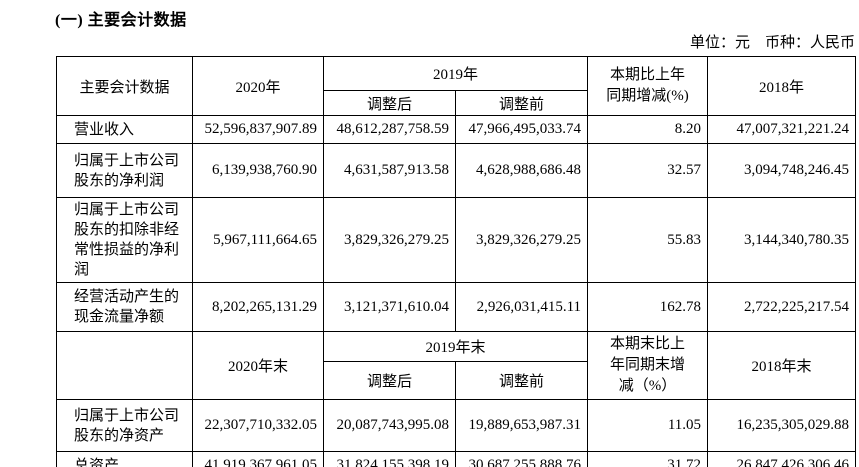  Describe the element at coordinates (124, 240) in the screenshot. I see `row-label: 归属于上市公司股东的扣除非经常性损益的净利润` at that location.